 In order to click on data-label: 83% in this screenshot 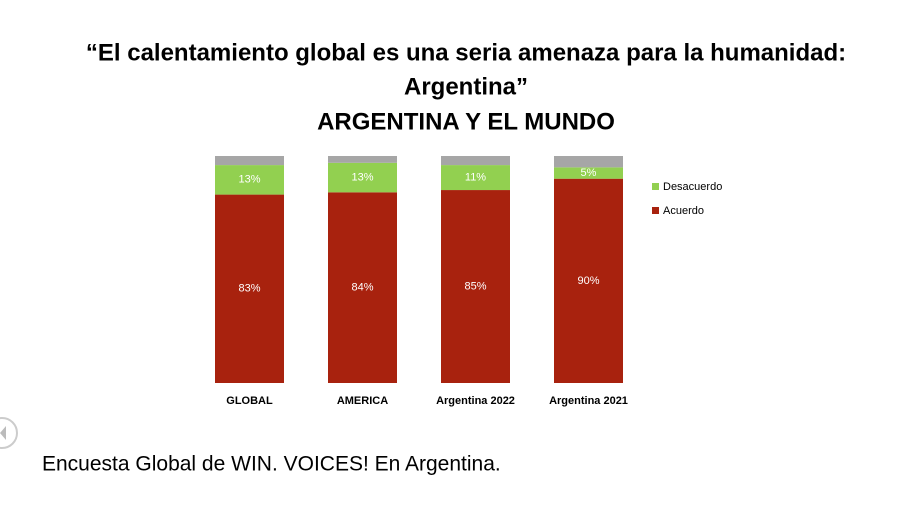, I will do `click(249, 289)`.